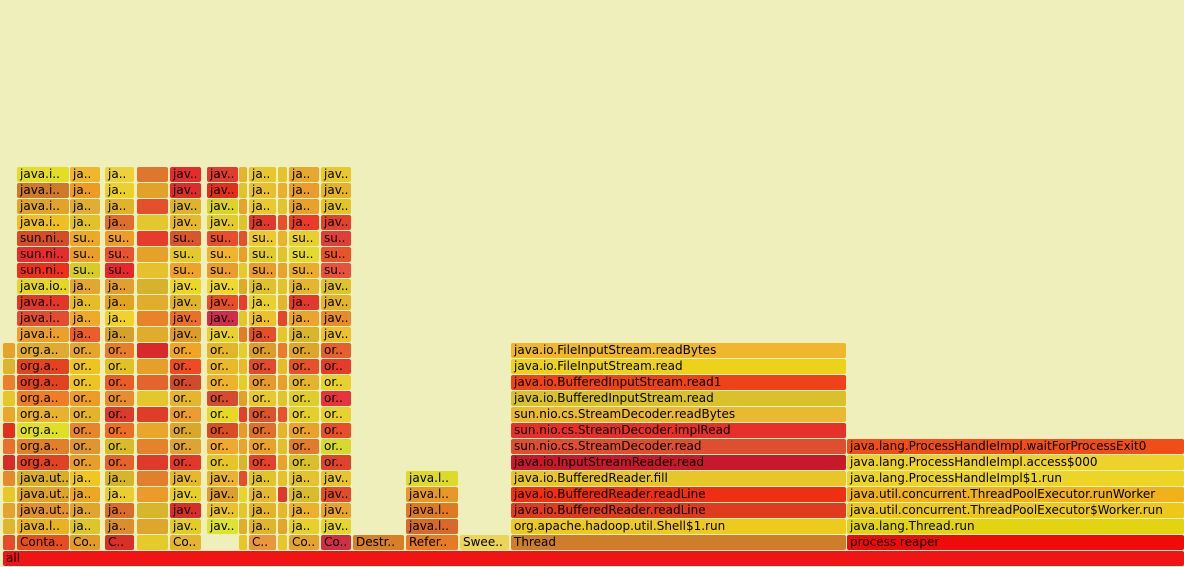 Image resolution: width=1184 pixels, height=567 pixels. I want to click on stack-frame: java.l.., so click(432, 526).